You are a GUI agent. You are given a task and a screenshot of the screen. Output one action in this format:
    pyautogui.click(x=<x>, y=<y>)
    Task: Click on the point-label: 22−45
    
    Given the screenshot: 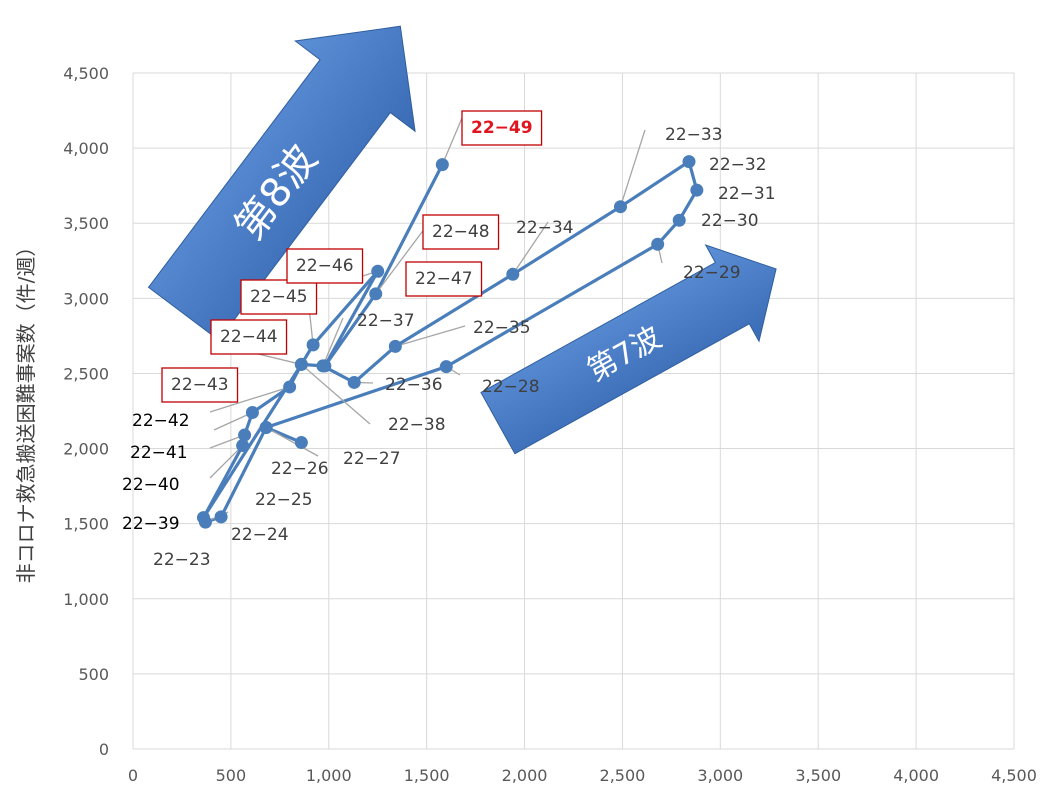 What is the action you would take?
    pyautogui.click(x=279, y=297)
    